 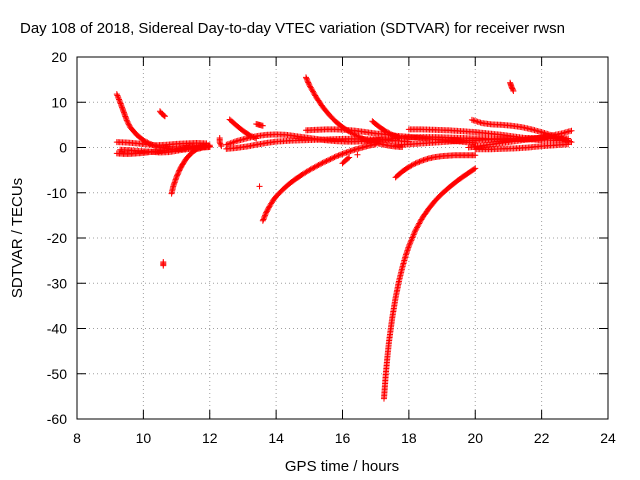 I want to click on series-arc-s, so click(x=385, y=129).